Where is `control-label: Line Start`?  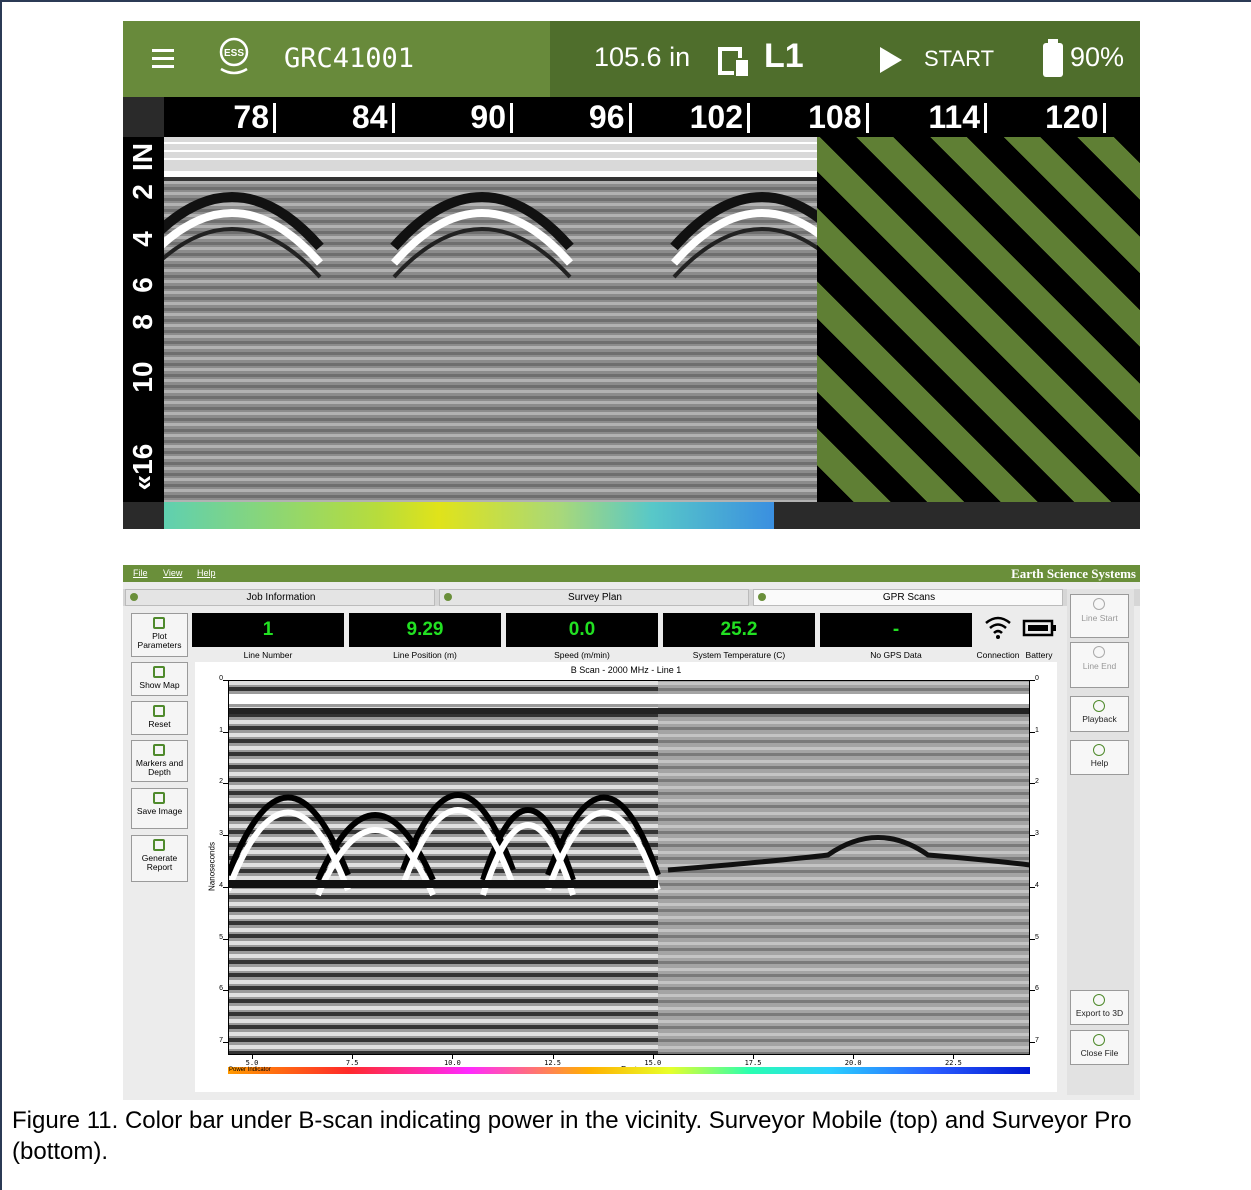 control-label: Line Start is located at coordinates (1099, 618).